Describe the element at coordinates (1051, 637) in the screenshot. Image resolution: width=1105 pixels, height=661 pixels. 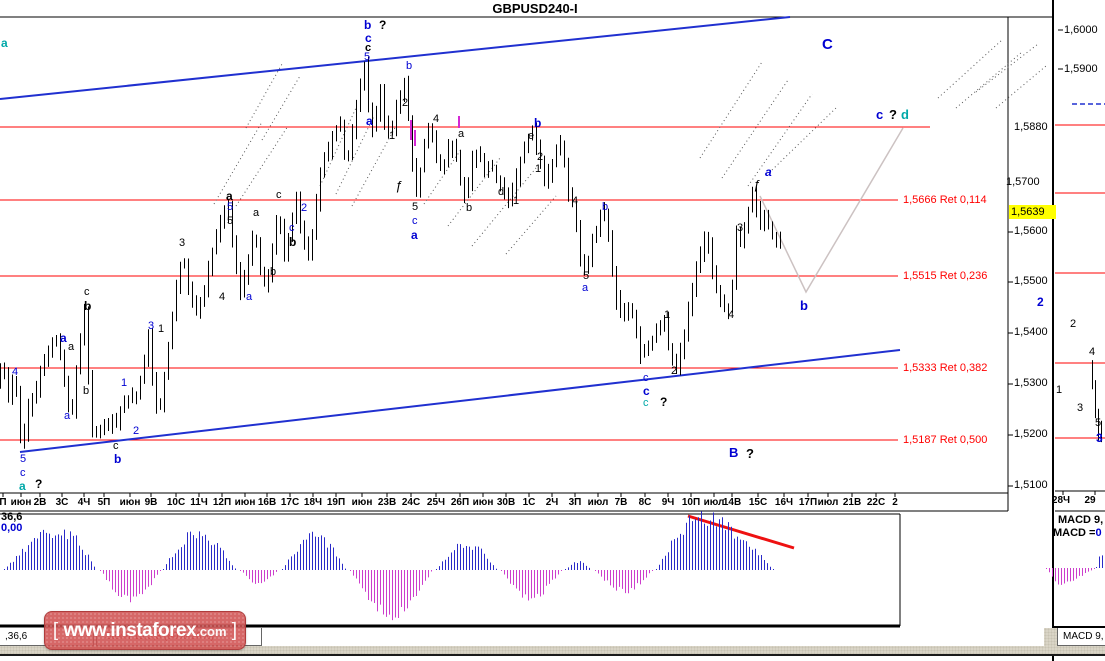
I see `tab-notch` at that location.